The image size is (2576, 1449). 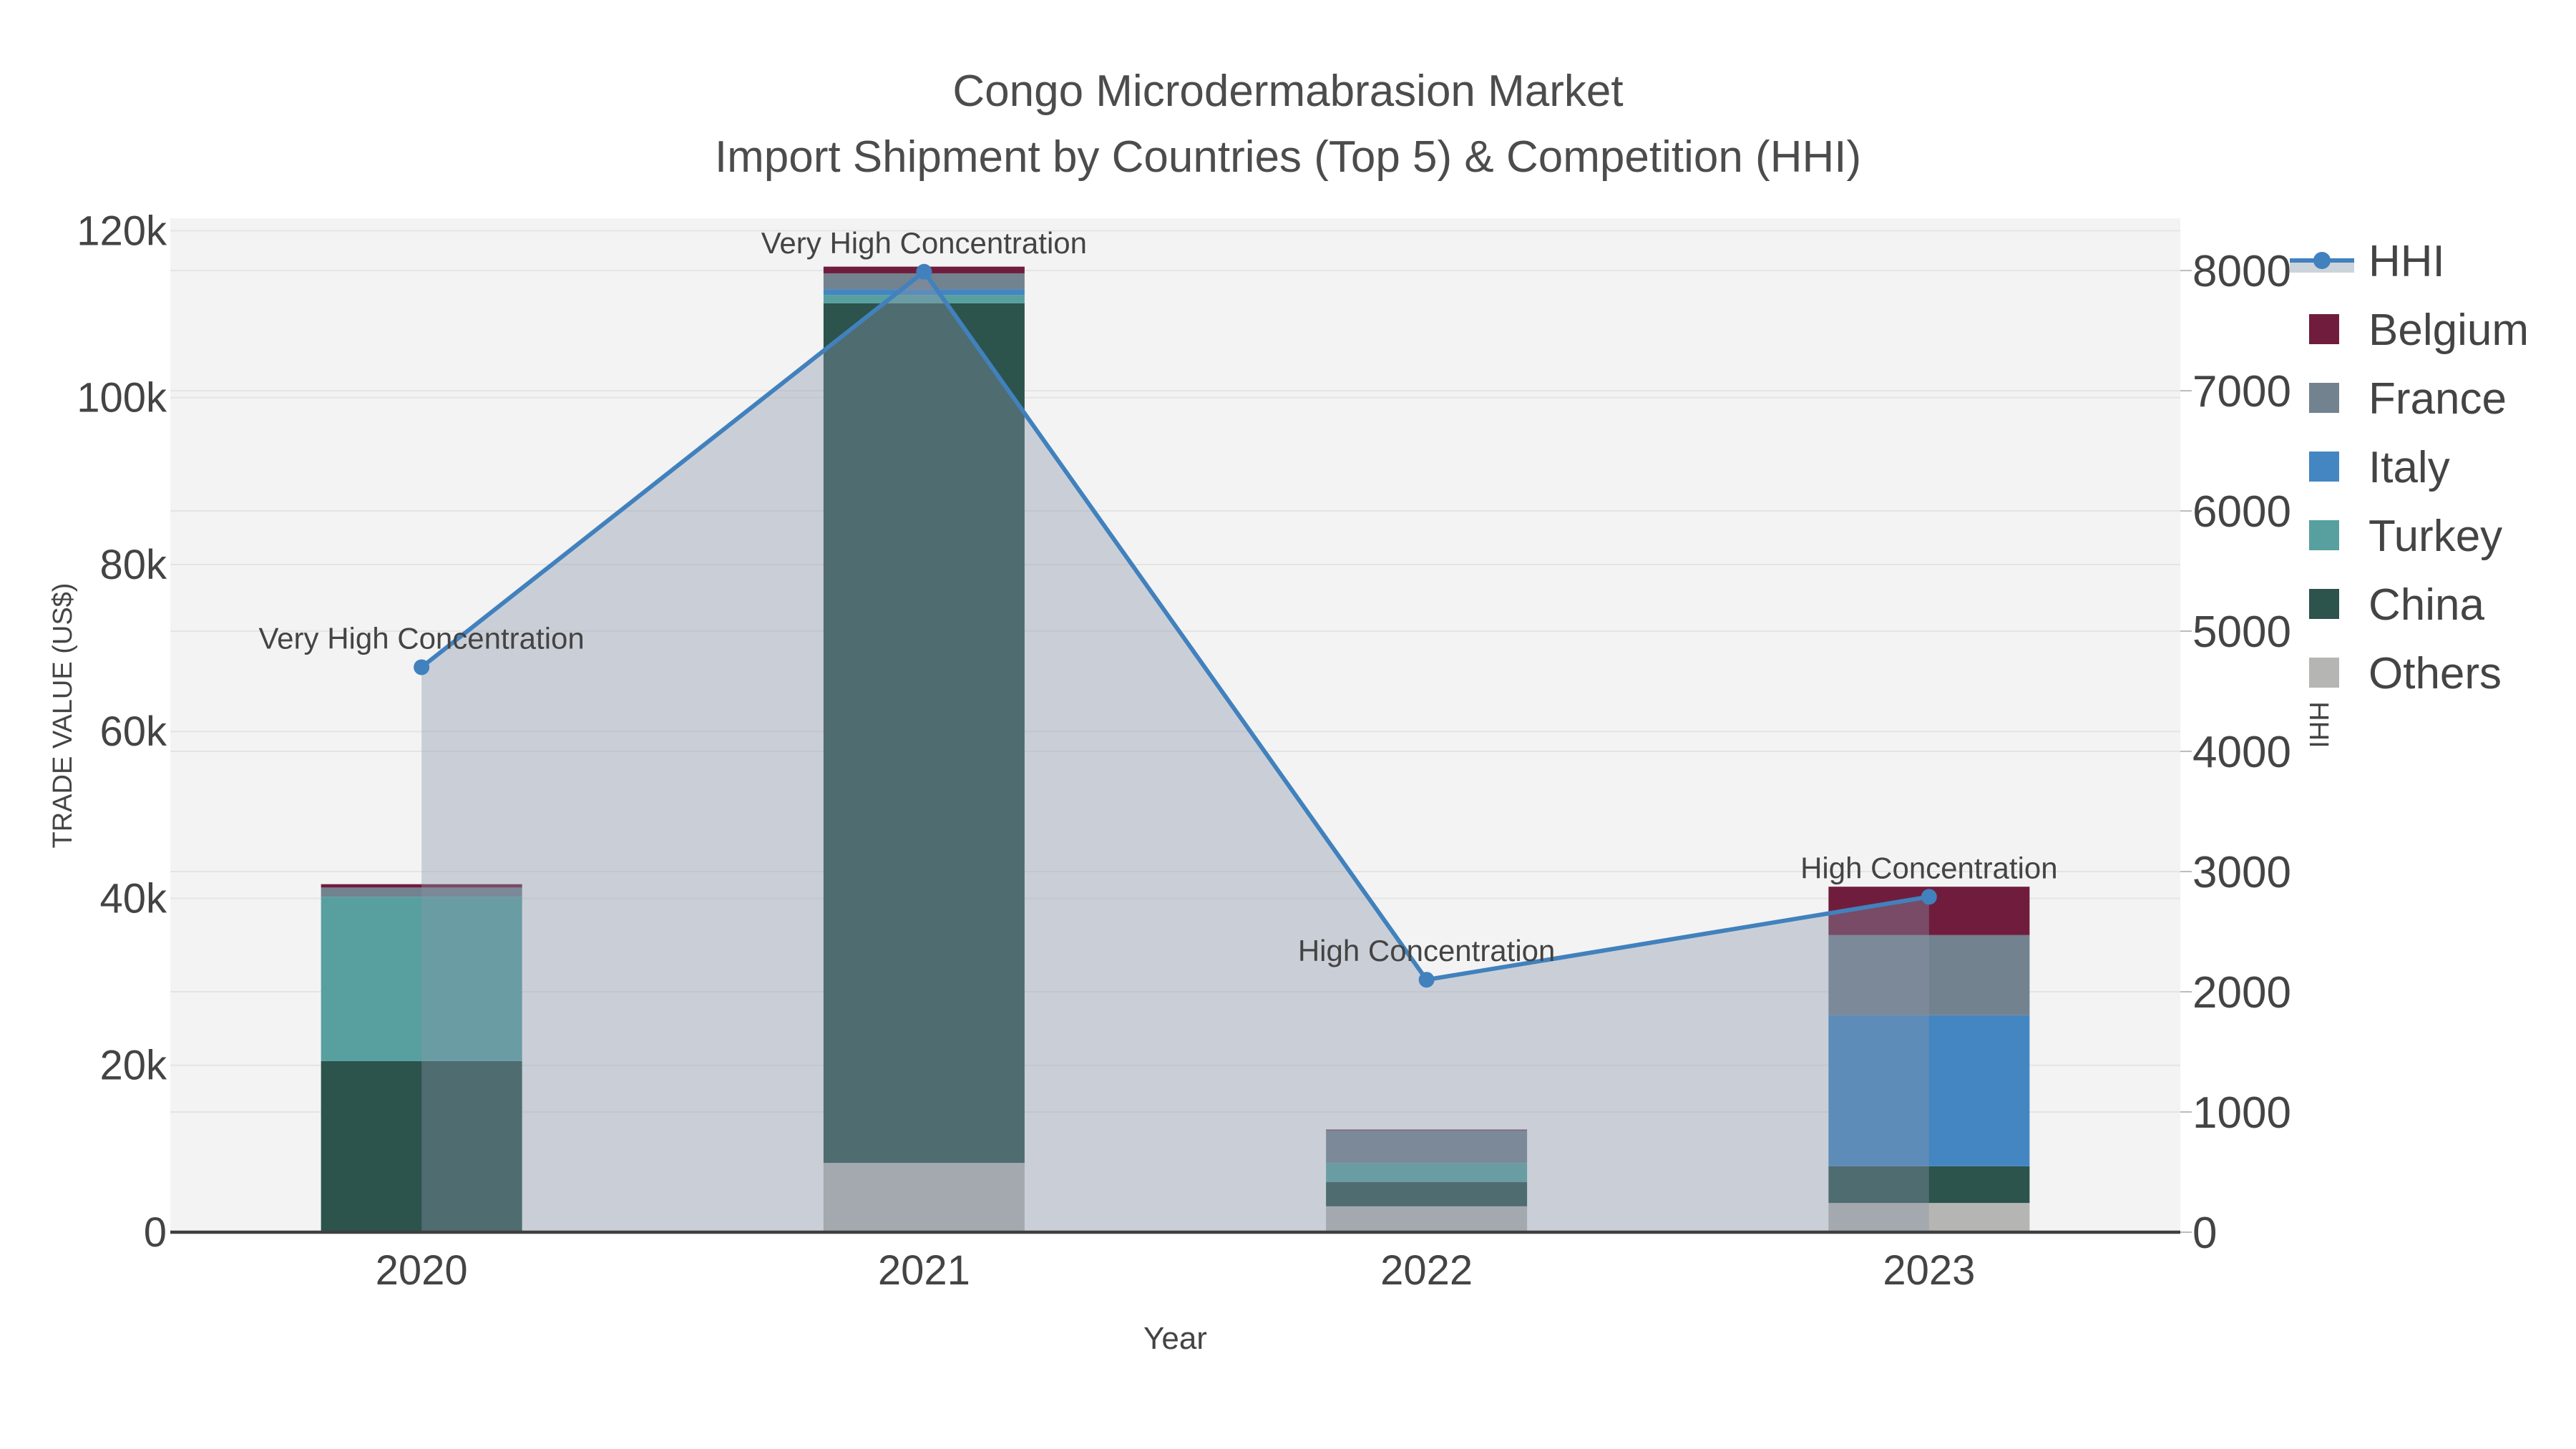 I want to click on y-right-tick-label-7000: 7000, so click(x=2241, y=391).